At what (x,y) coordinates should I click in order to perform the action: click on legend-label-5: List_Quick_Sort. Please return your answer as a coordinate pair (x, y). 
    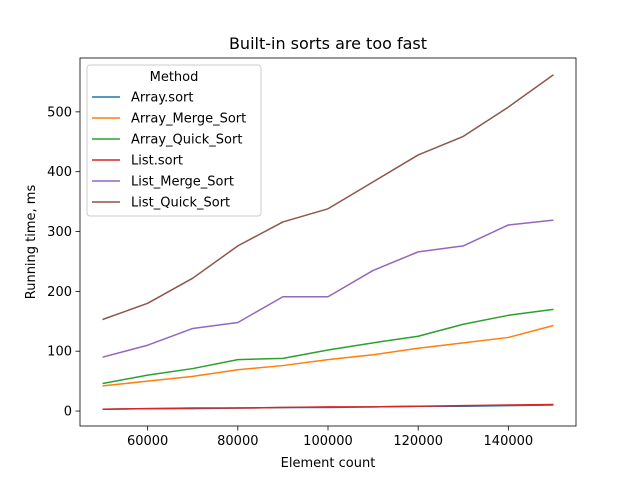
    Looking at the image, I should click on (180, 203).